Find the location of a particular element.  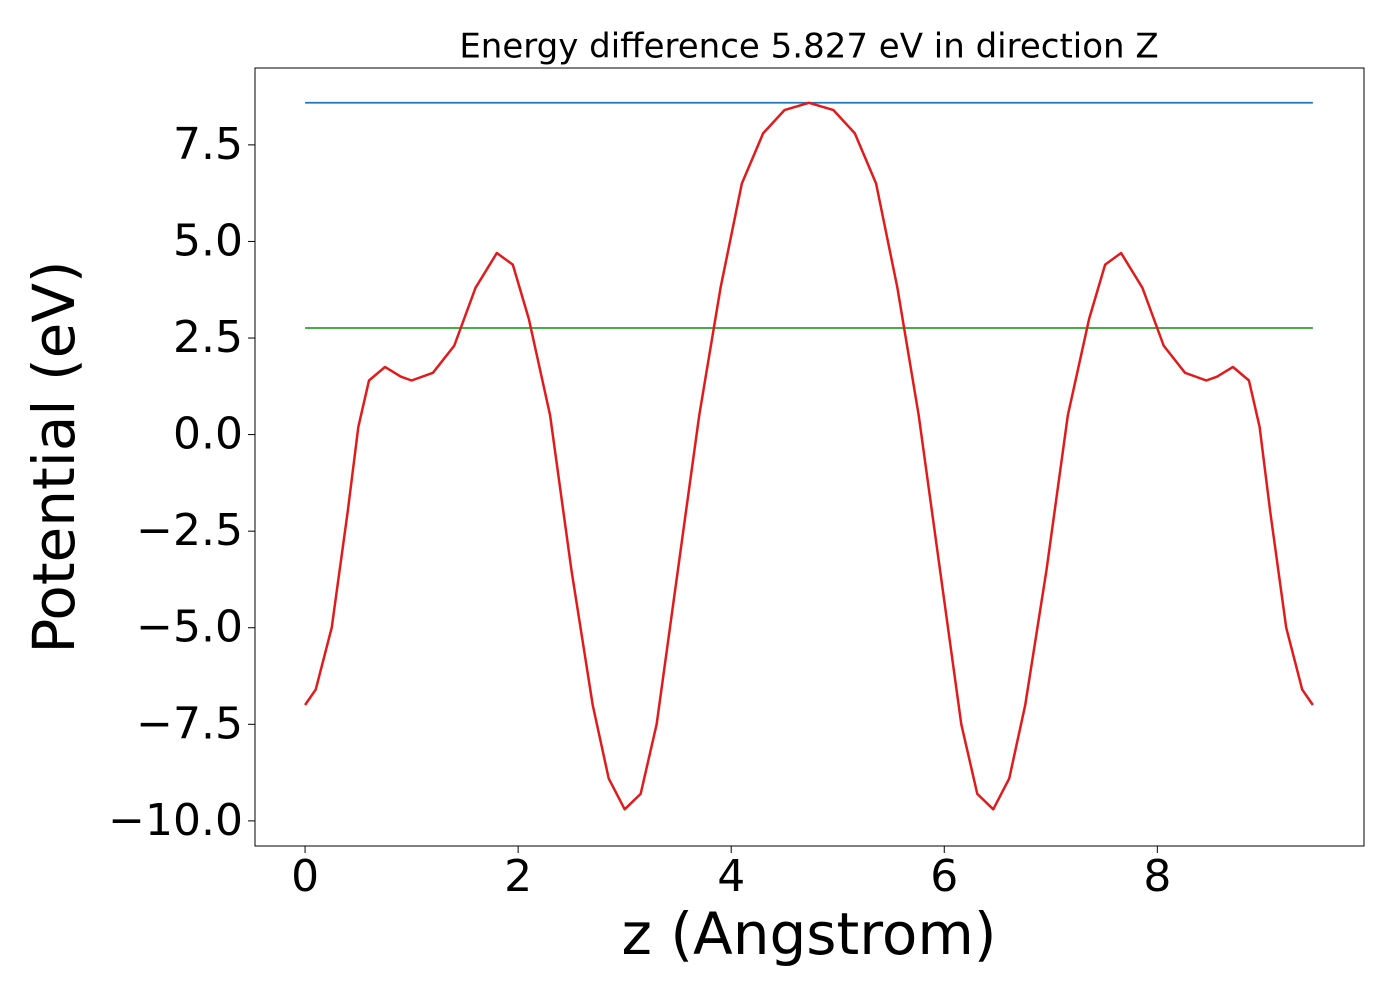

y-tick-label: 2.5 is located at coordinates (208, 337).